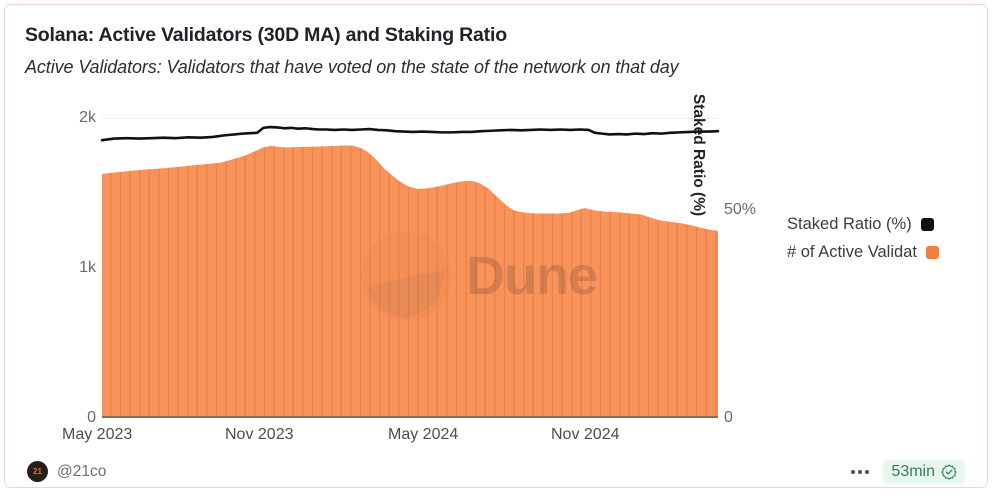 The image size is (1000, 500). I want to click on gridline-2k, so click(410, 118).